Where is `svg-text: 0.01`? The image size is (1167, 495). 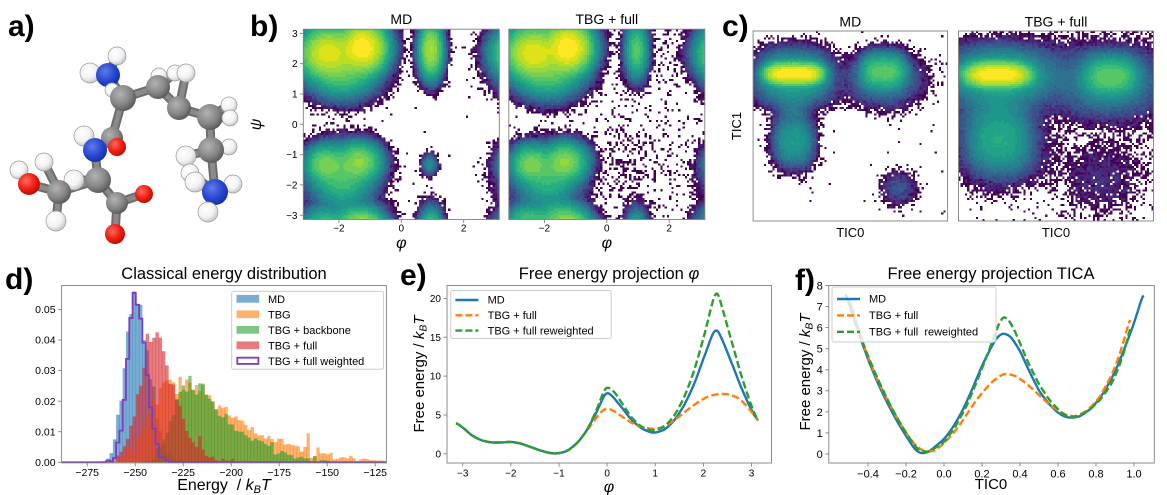 svg-text: 0.01 is located at coordinates (45, 432).